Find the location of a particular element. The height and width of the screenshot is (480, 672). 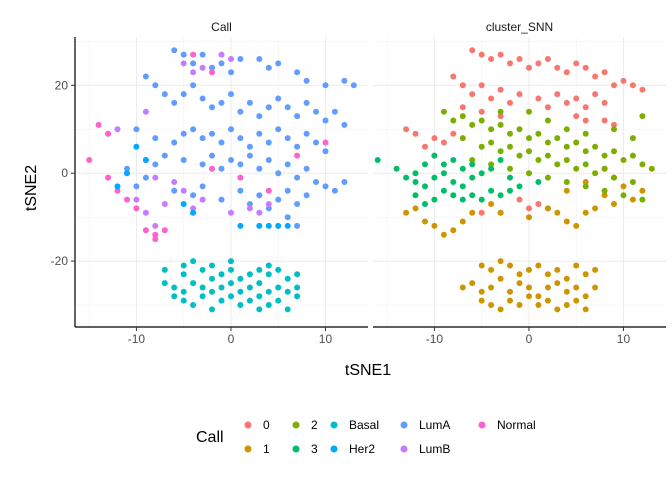

series-LumA is located at coordinates (231, 138).